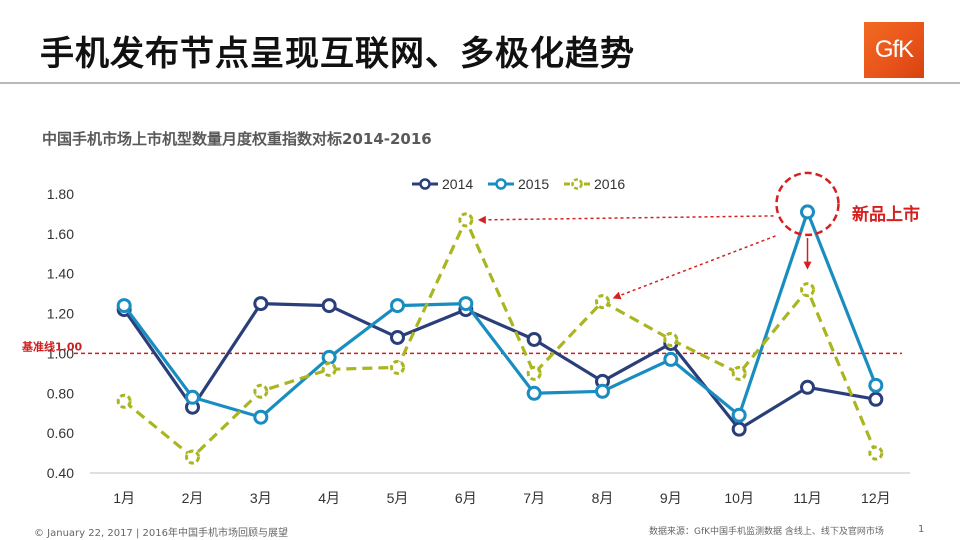  I want to click on legend-label-2014: 2014, so click(457, 184).